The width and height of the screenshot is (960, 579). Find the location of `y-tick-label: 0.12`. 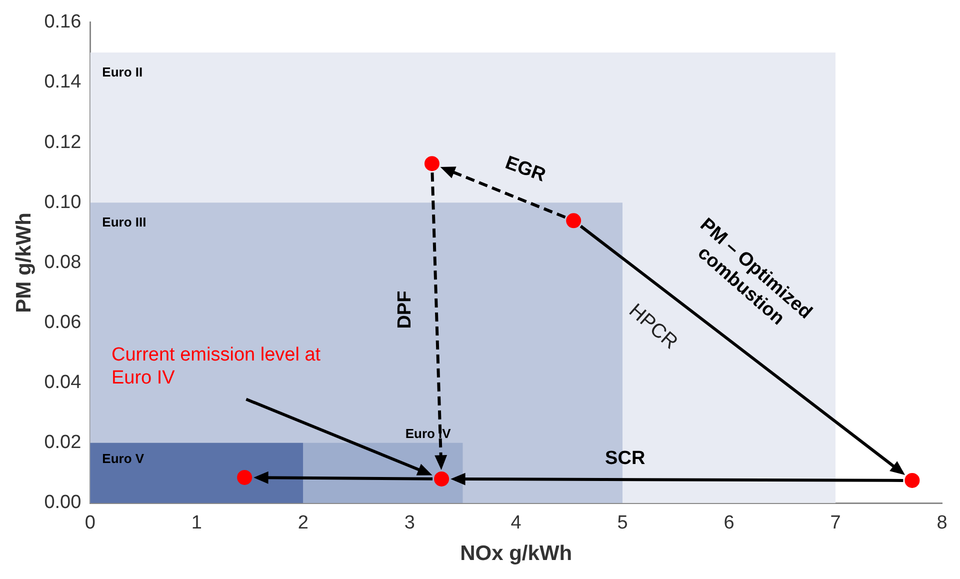

y-tick-label: 0.12 is located at coordinates (63, 142).